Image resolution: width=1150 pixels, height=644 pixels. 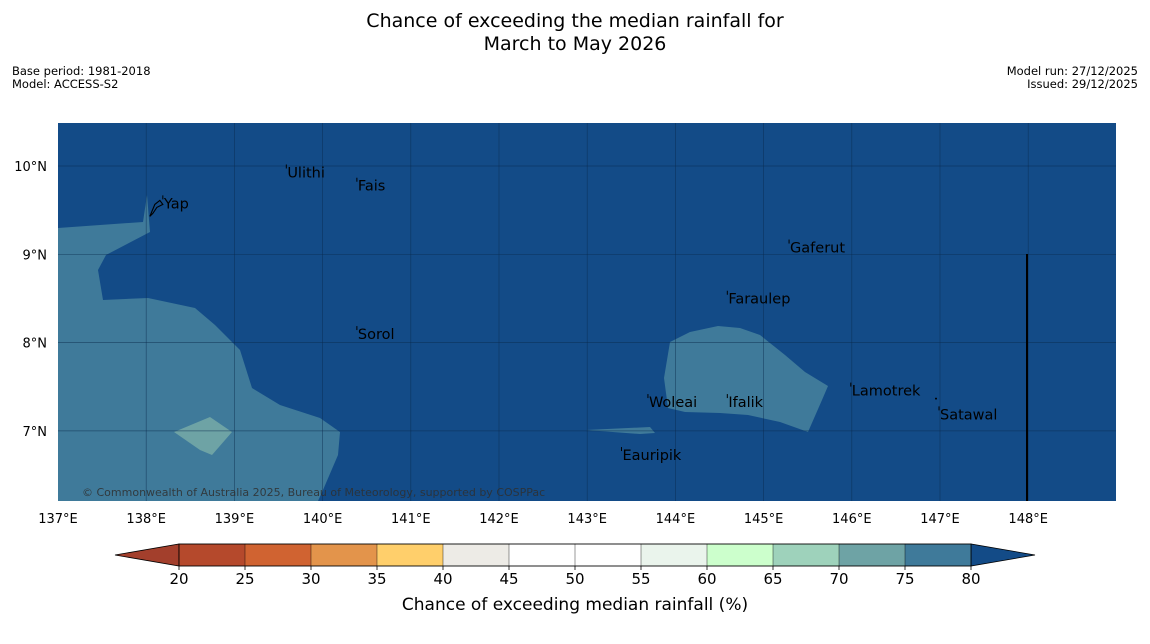 I want to click on metadata-left: Base period: 1981-2018 Model: ACCESS-S2, so click(x=81, y=78).